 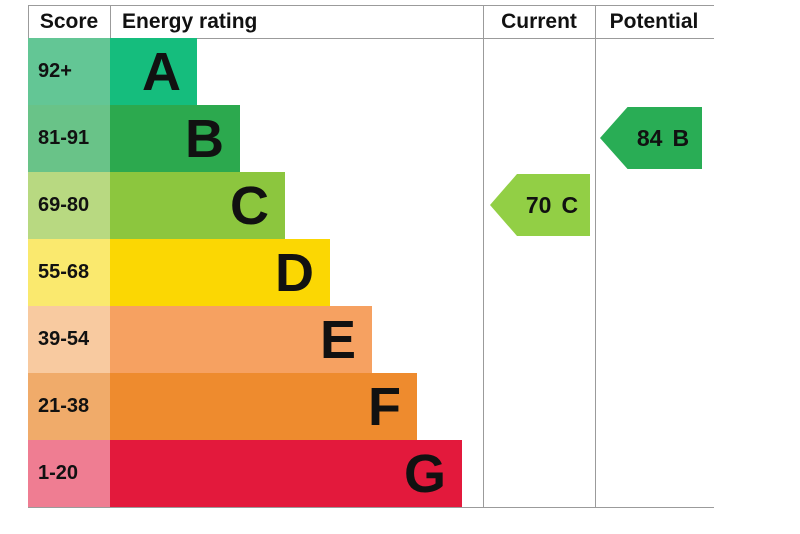 What do you see at coordinates (64, 205) in the screenshot?
I see `score-range-label: 69-80` at bounding box center [64, 205].